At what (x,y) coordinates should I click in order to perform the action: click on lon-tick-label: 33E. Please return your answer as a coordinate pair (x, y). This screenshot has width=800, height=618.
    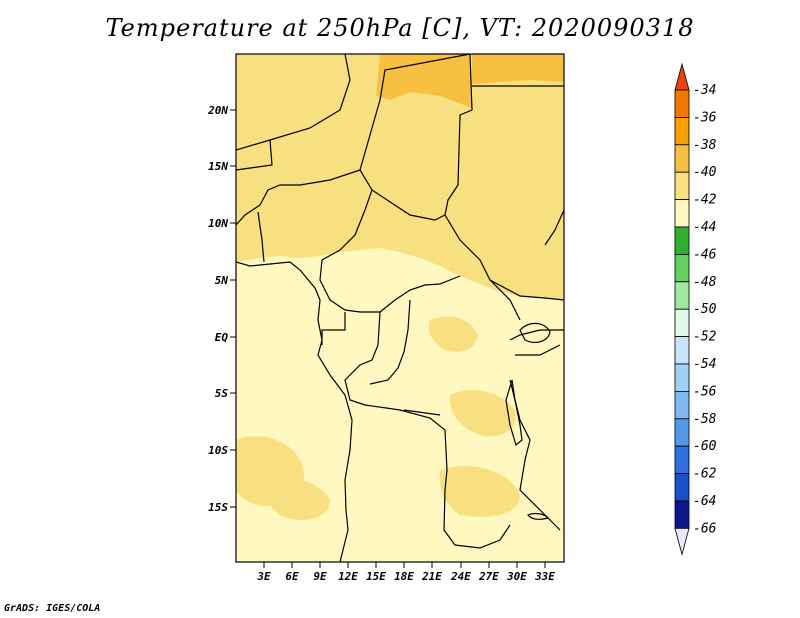
    Looking at the image, I should click on (544, 576).